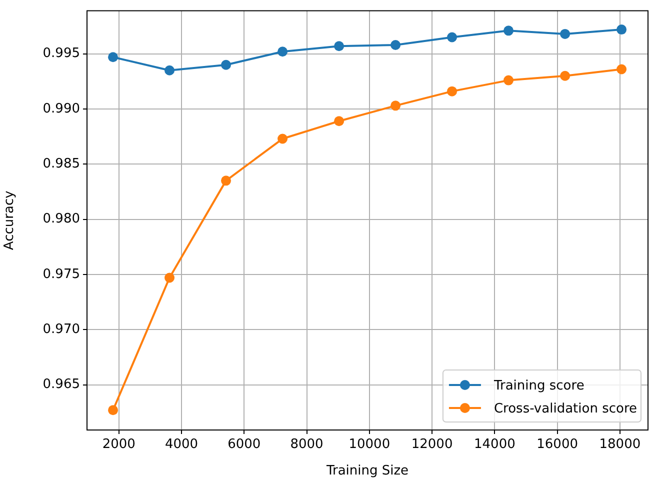 This screenshot has height=481, width=653. I want to click on legend-label: Cross-validation score, so click(565, 408).